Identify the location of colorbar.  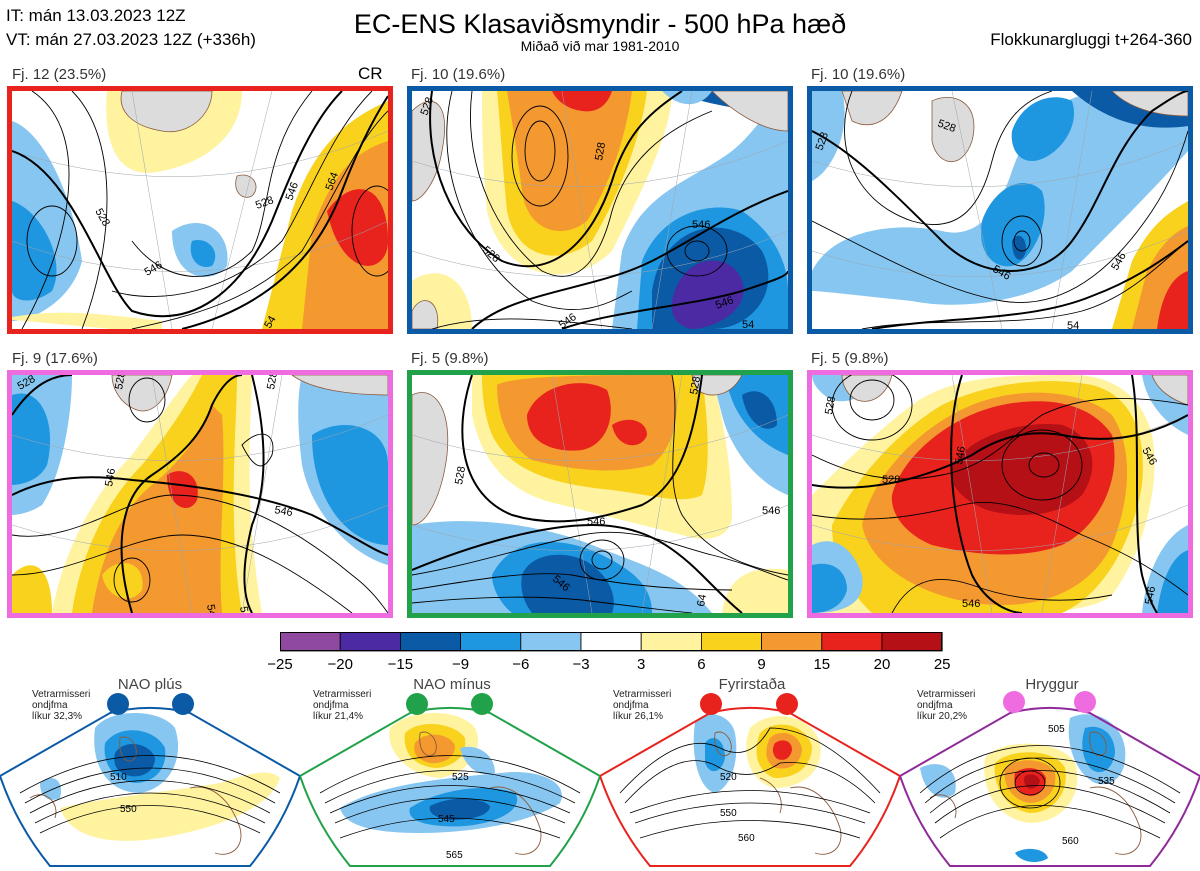
(611, 642).